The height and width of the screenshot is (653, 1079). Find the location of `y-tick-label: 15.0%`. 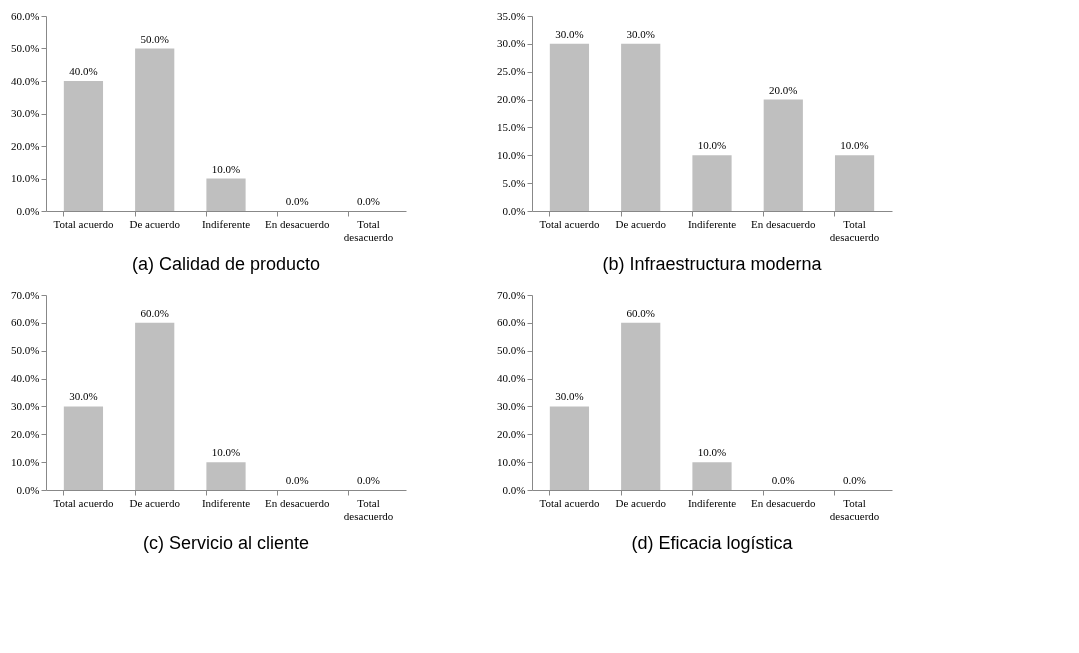

y-tick-label: 15.0% is located at coordinates (511, 126).